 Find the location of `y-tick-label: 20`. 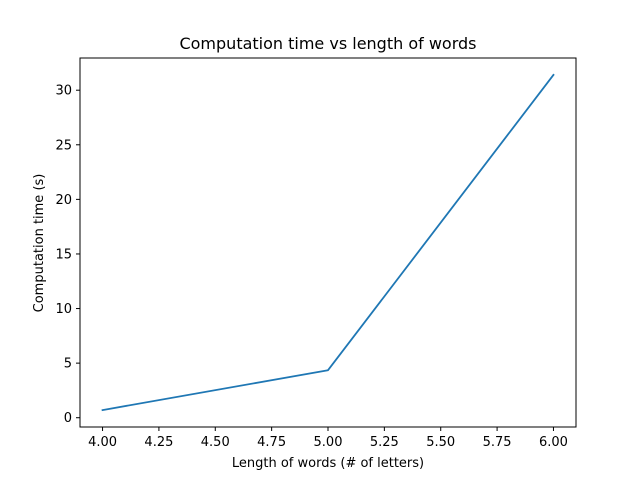

y-tick-label: 20 is located at coordinates (63, 200).